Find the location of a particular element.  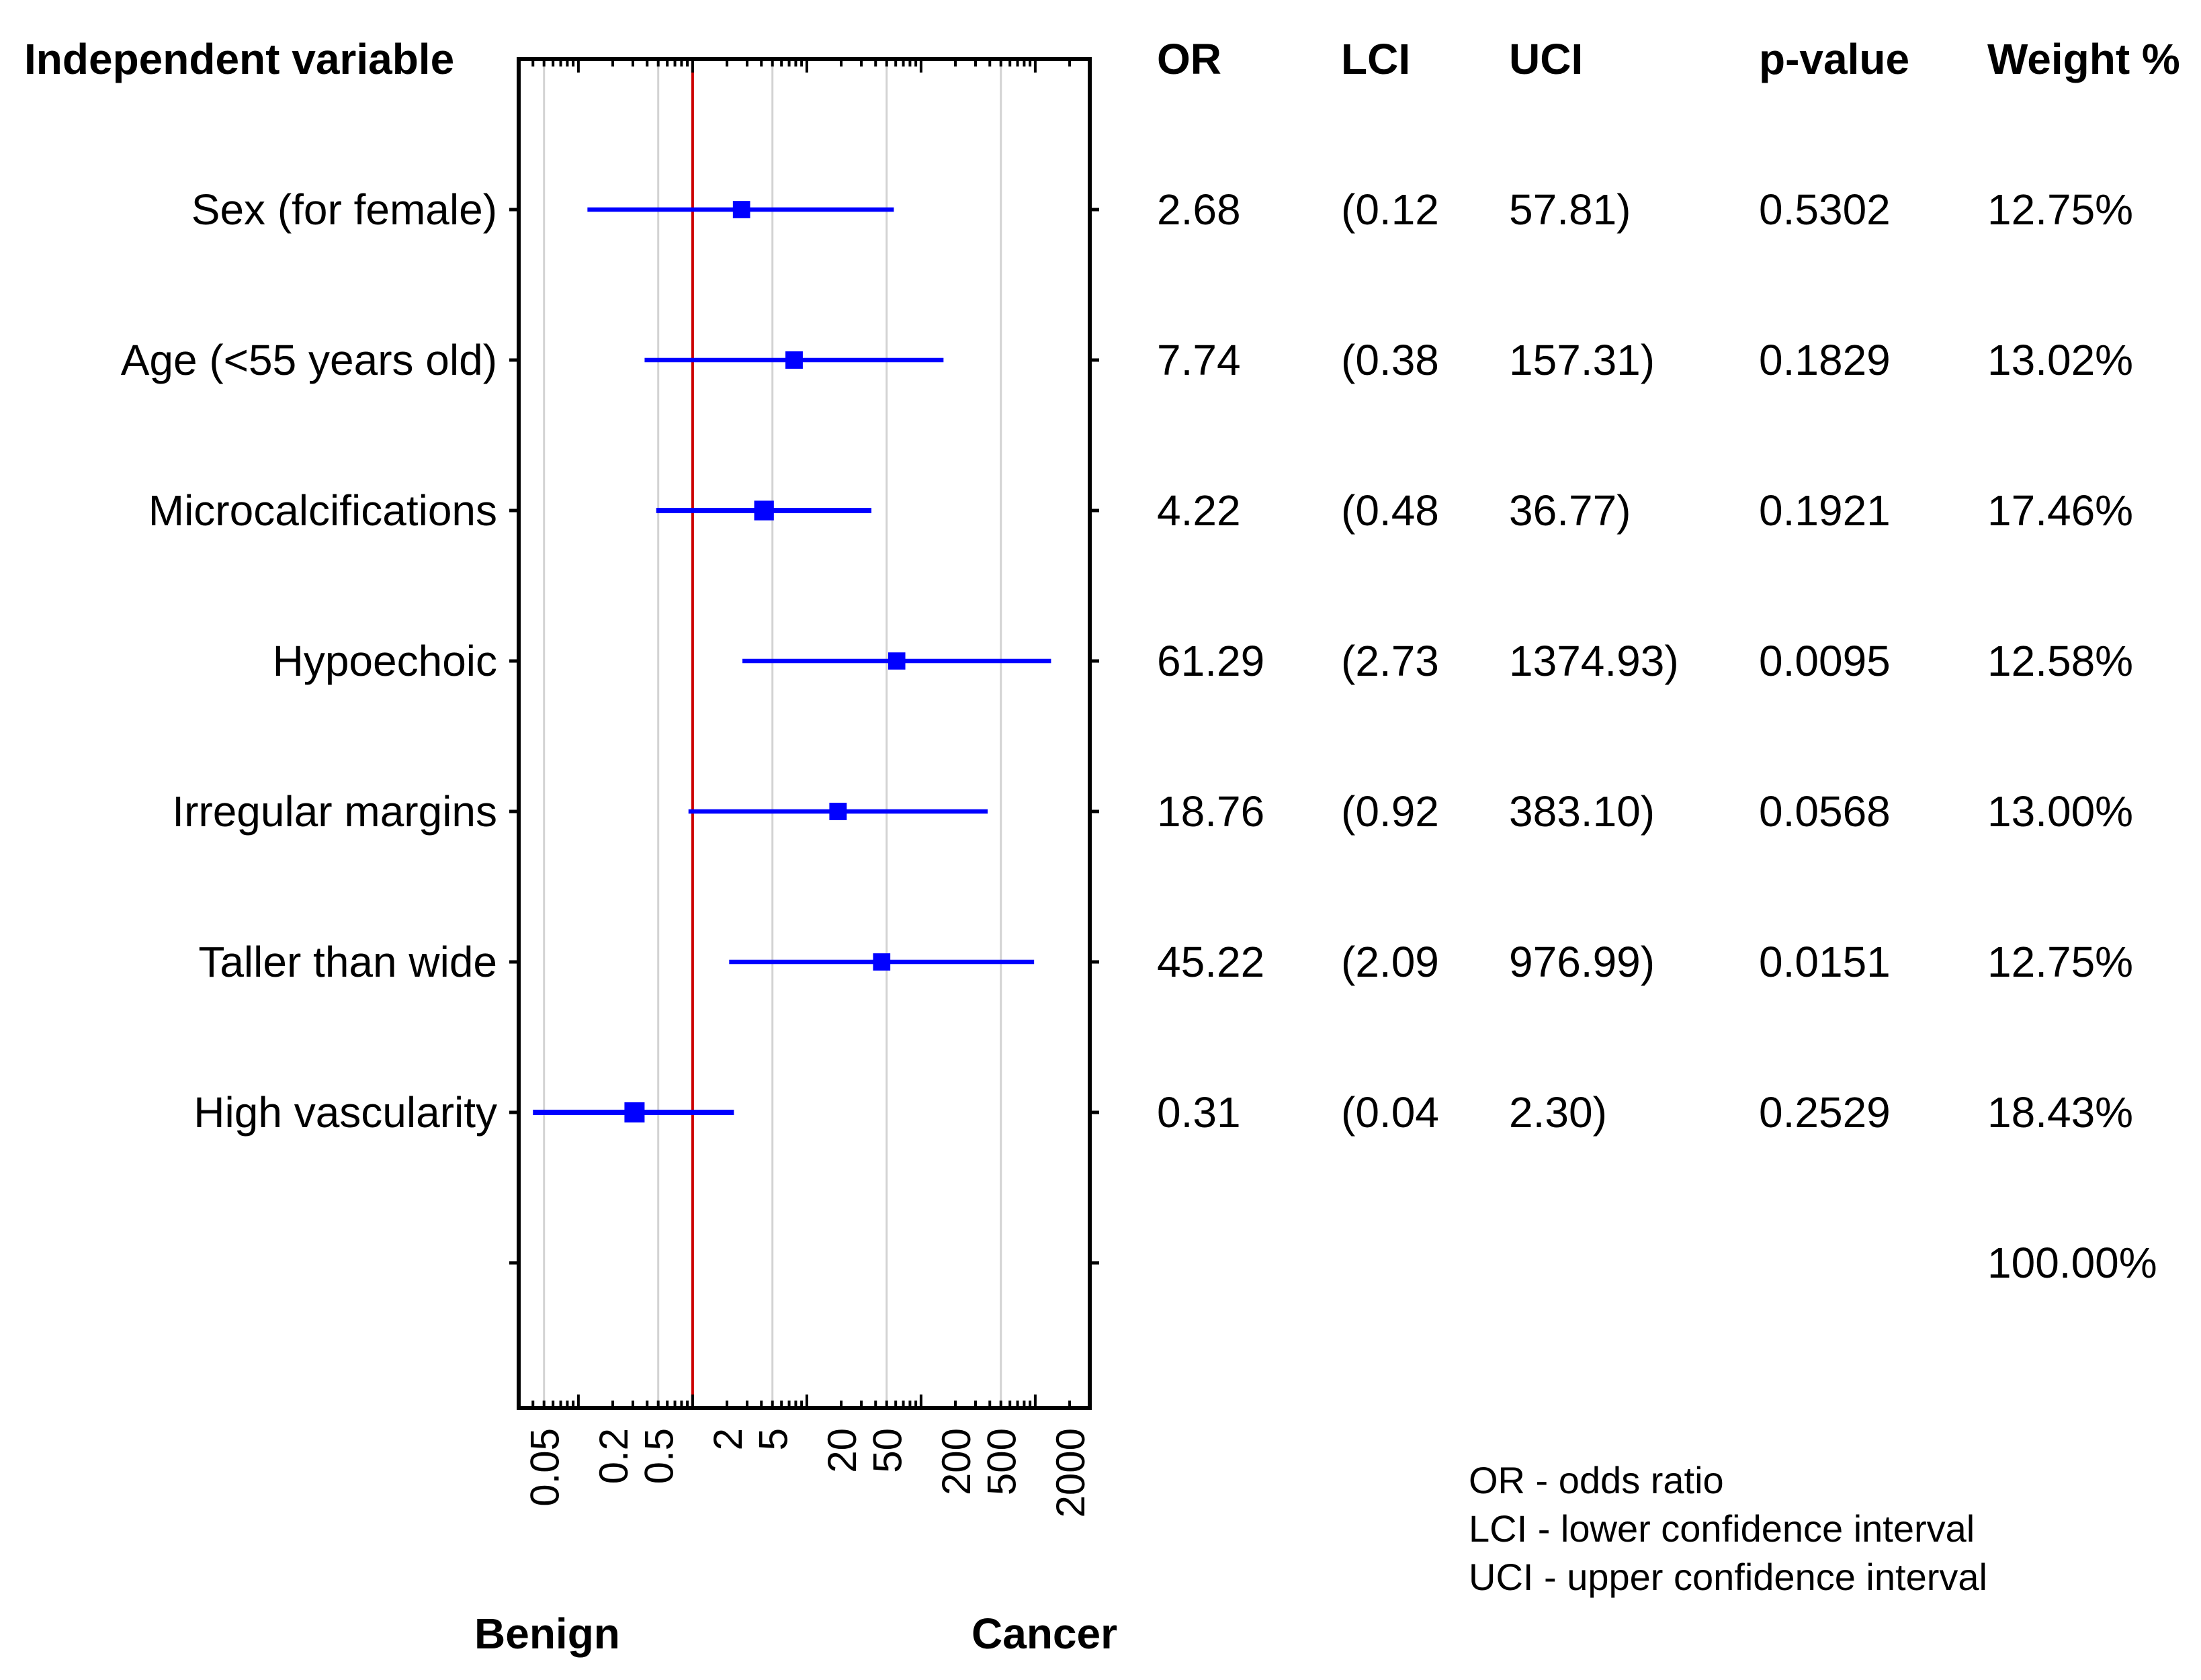

p-value: 0.5302 is located at coordinates (1825, 209).